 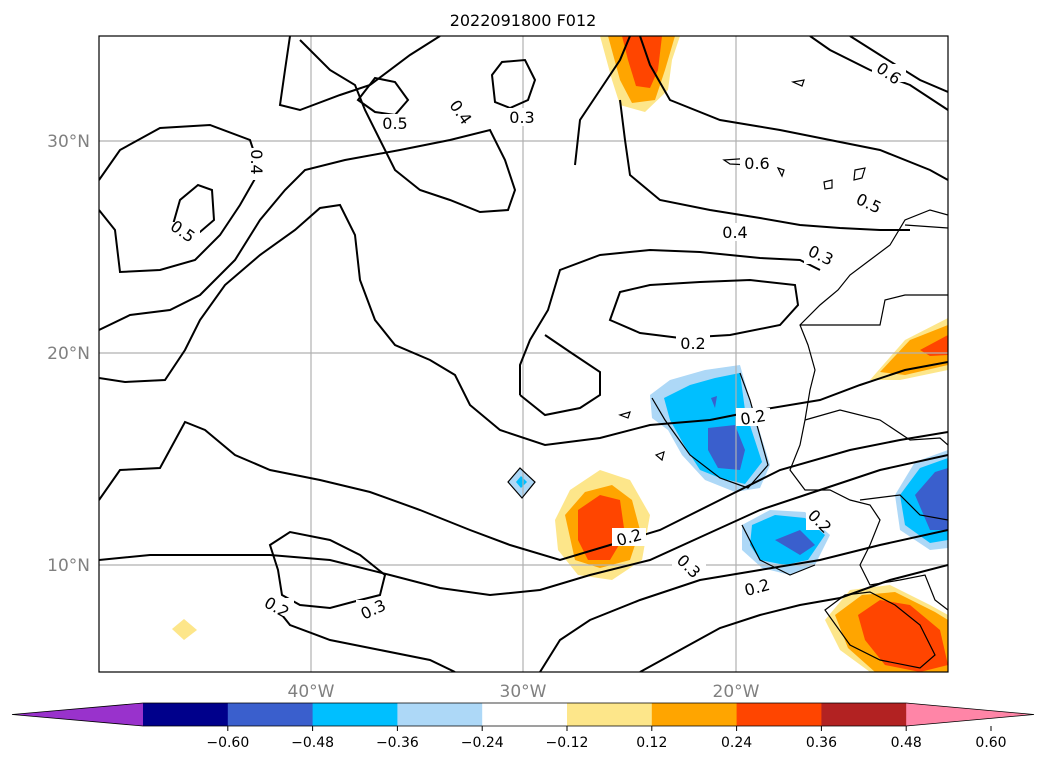 I want to click on latitude-labels: 30°N 20°N 10°N, so click(x=68, y=354).